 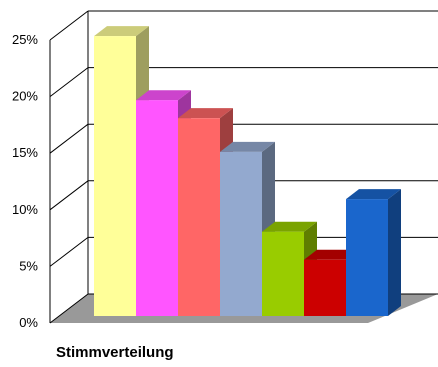 I want to click on y-tick-label: 15%, so click(x=25, y=152).